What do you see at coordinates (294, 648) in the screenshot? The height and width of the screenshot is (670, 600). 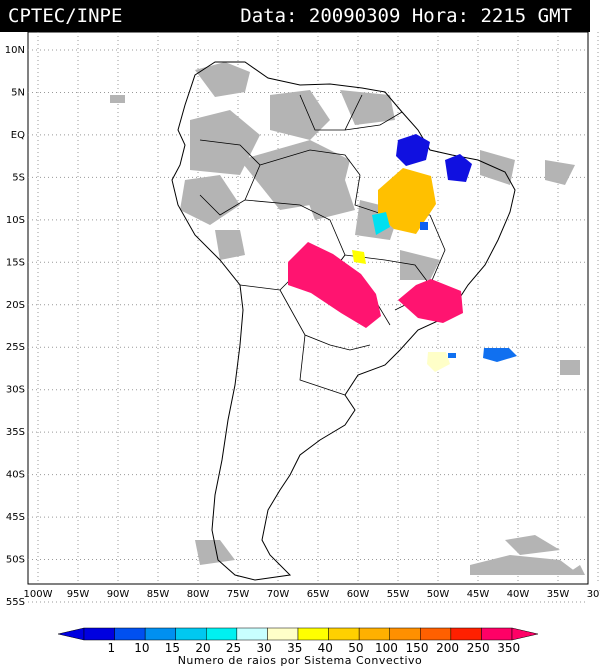 I see `colorbar-label: 35` at bounding box center [294, 648].